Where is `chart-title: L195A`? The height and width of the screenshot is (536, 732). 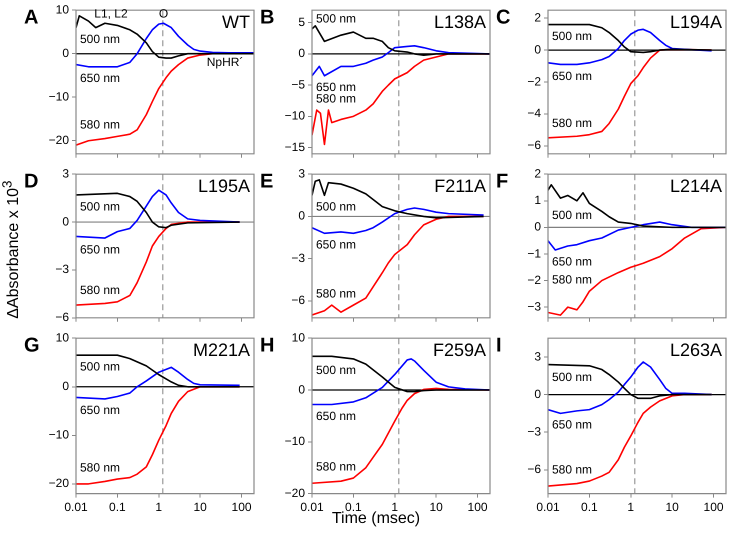 chart-title: L195A is located at coordinates (224, 186).